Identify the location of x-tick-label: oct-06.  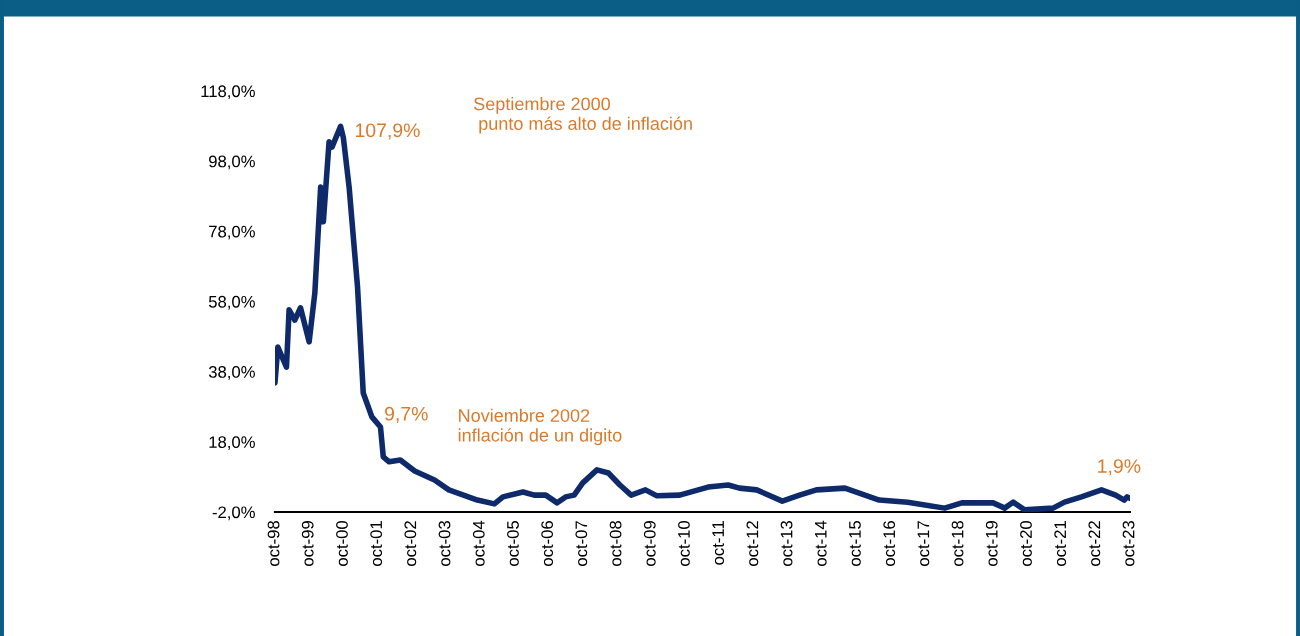
(547, 543).